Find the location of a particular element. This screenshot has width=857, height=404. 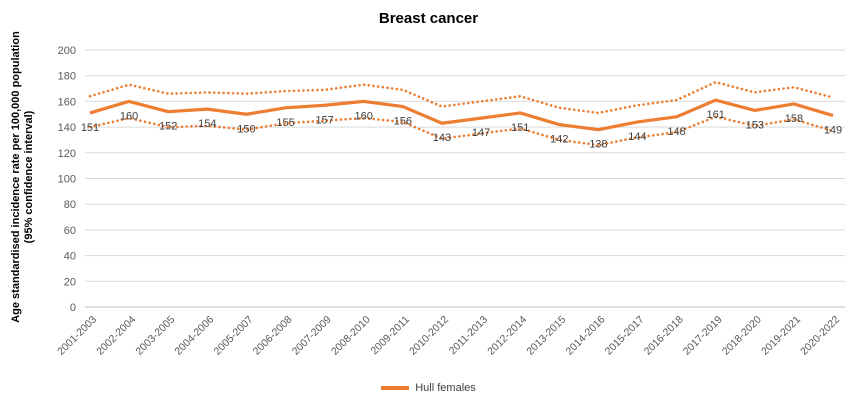

series-lower-95-confidence-interval is located at coordinates (461, 131).